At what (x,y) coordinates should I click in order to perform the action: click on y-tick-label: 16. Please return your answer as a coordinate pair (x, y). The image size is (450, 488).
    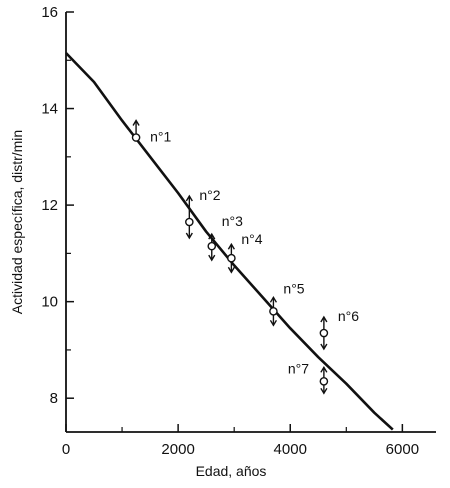
    Looking at the image, I should click on (49, 12).